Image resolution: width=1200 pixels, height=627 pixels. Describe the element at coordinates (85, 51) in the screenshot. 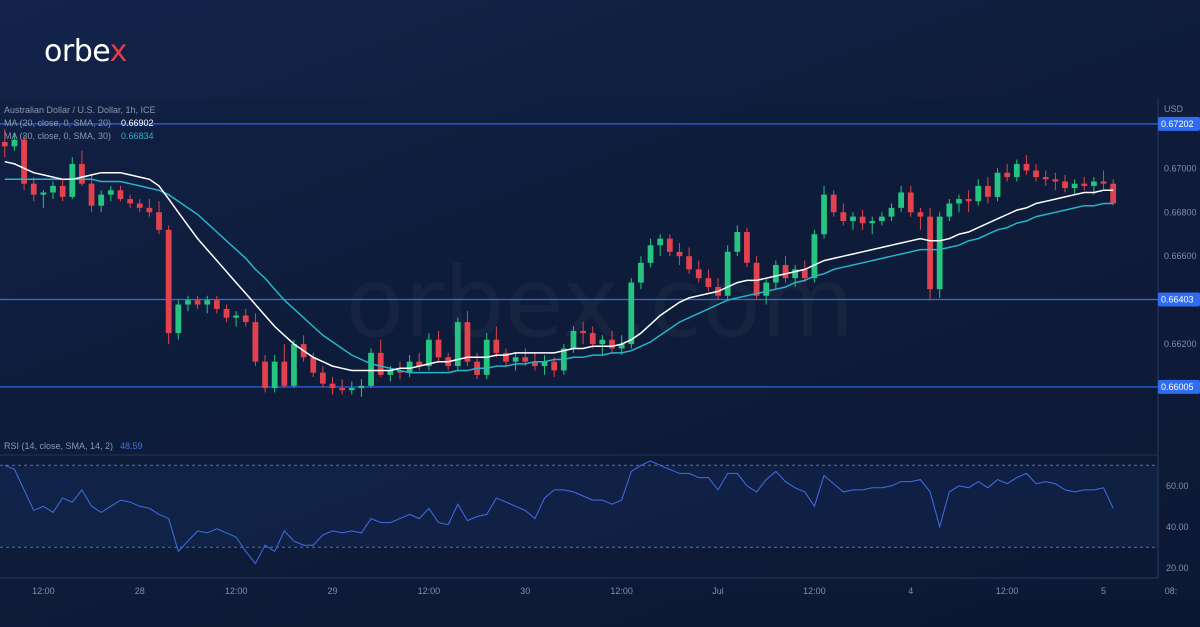

I see `orbex-logo: orbex` at that location.